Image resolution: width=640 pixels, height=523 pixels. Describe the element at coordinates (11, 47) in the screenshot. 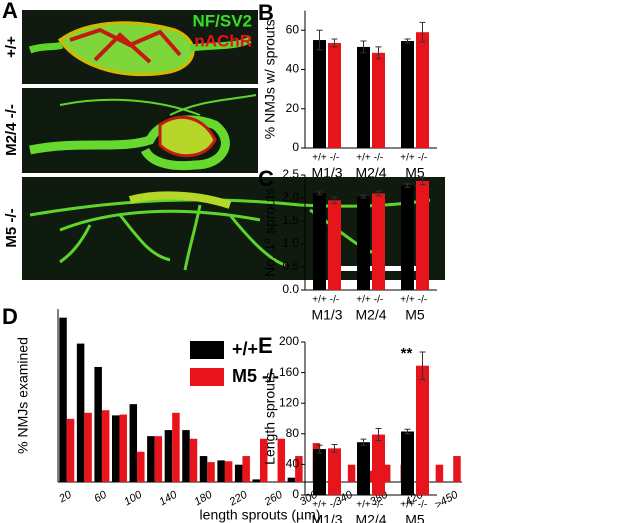

I see `row-label: +/+` at that location.